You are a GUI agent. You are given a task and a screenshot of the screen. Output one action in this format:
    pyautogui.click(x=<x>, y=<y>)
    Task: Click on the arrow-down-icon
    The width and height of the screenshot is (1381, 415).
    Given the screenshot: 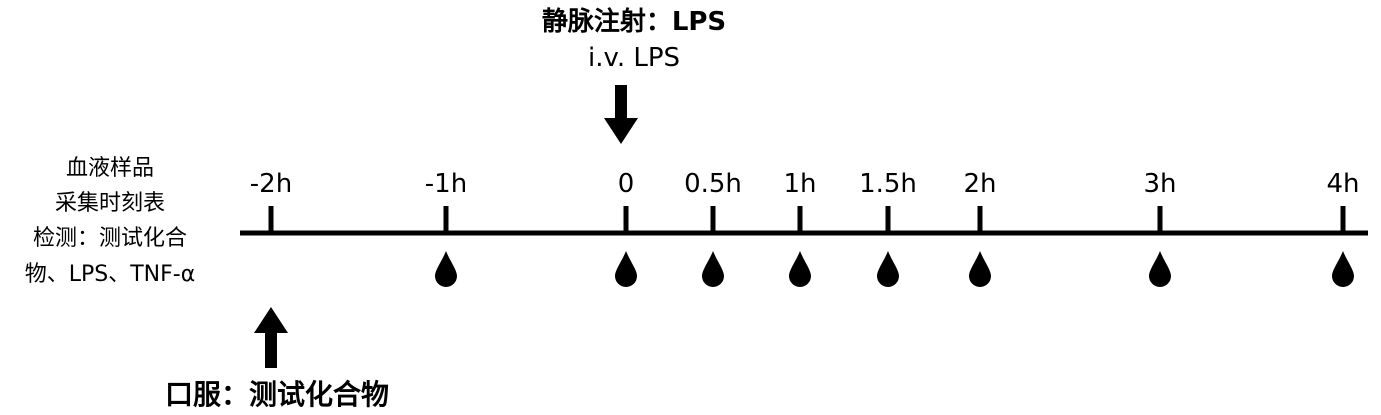 What is the action you would take?
    pyautogui.click(x=621, y=114)
    